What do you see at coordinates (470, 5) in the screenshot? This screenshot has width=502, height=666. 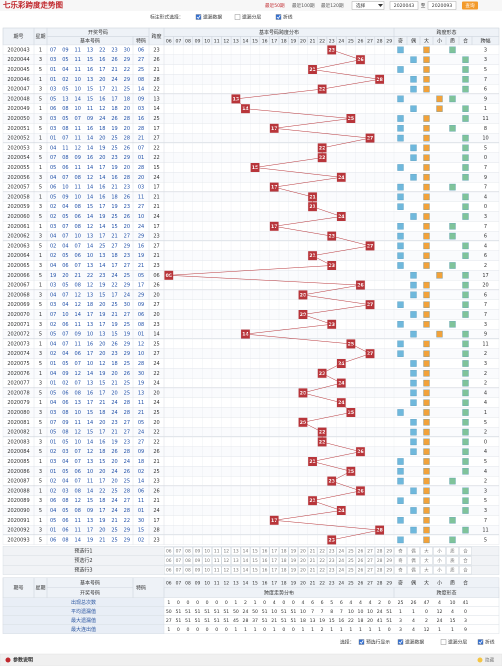 I see `query-button` at bounding box center [470, 5].